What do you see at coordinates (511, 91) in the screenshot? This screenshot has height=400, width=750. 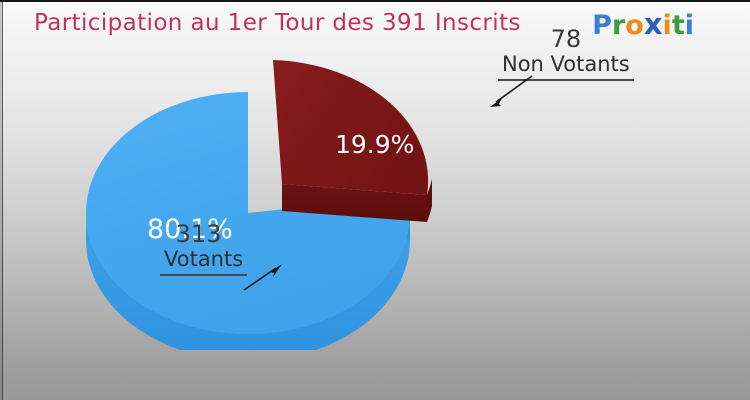 I see `callout-arrow-non-votants` at bounding box center [511, 91].